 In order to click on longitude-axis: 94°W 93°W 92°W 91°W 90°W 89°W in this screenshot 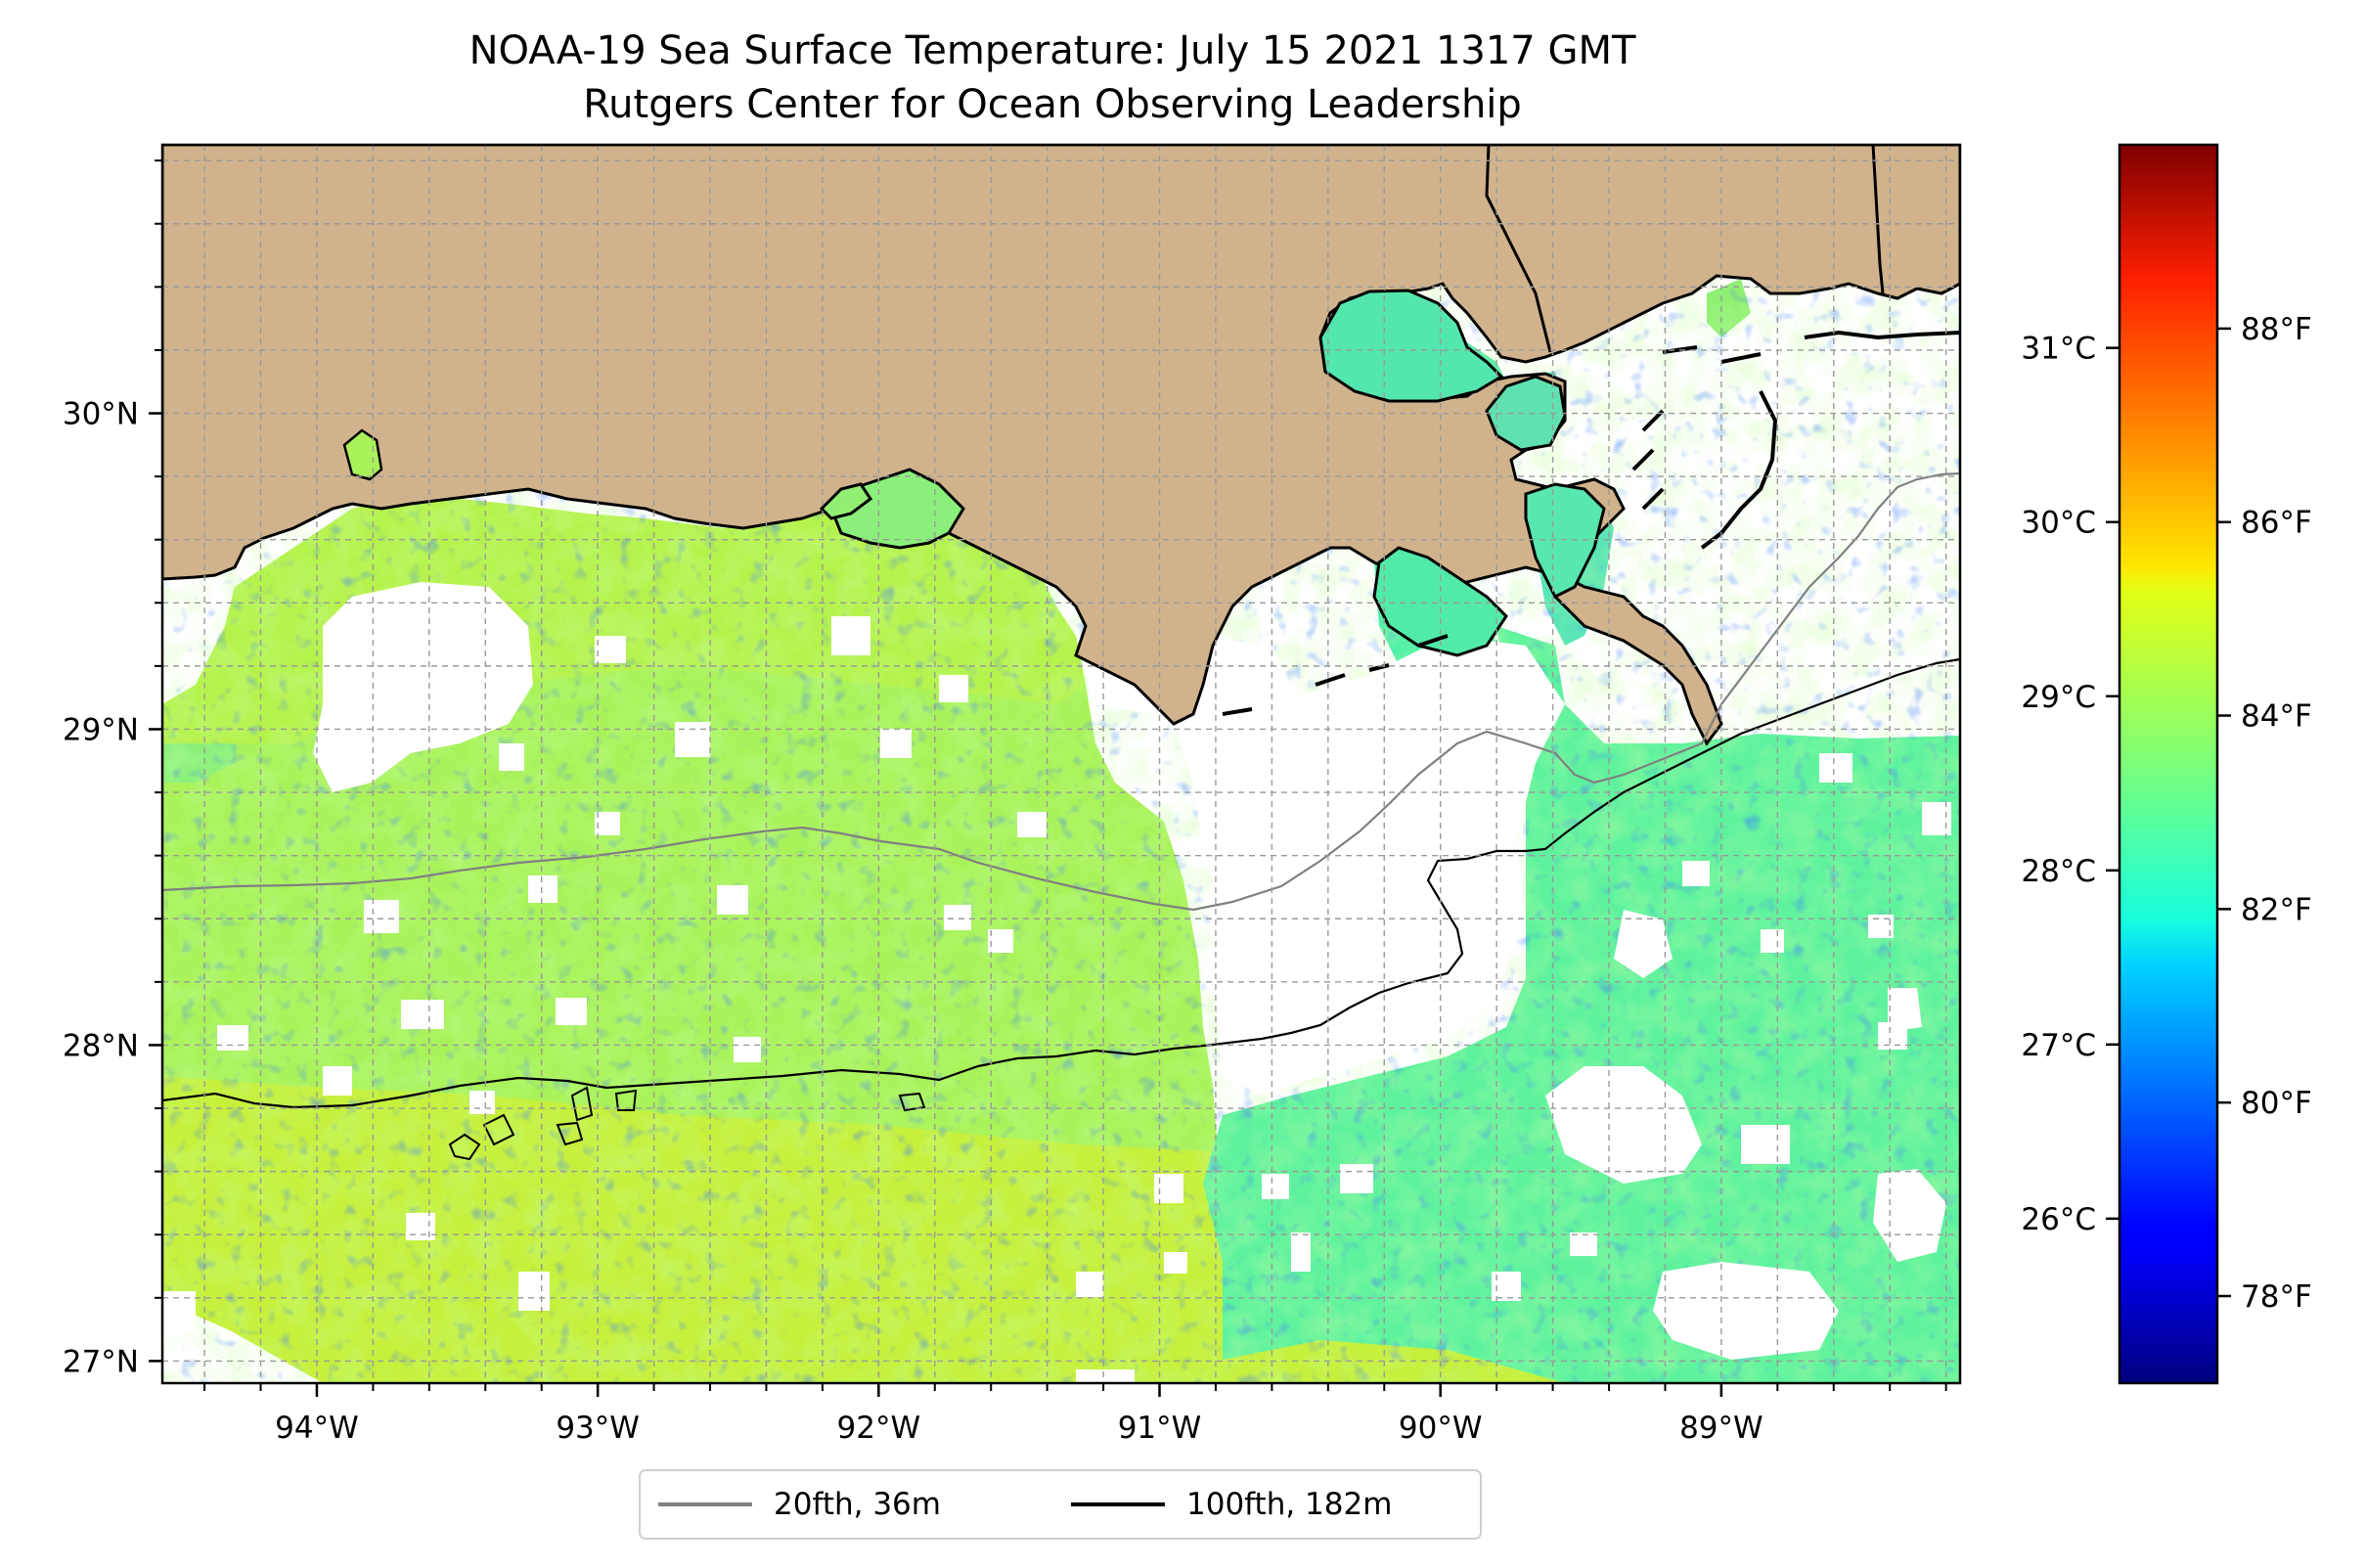, I will do `click(1019, 1414)`.